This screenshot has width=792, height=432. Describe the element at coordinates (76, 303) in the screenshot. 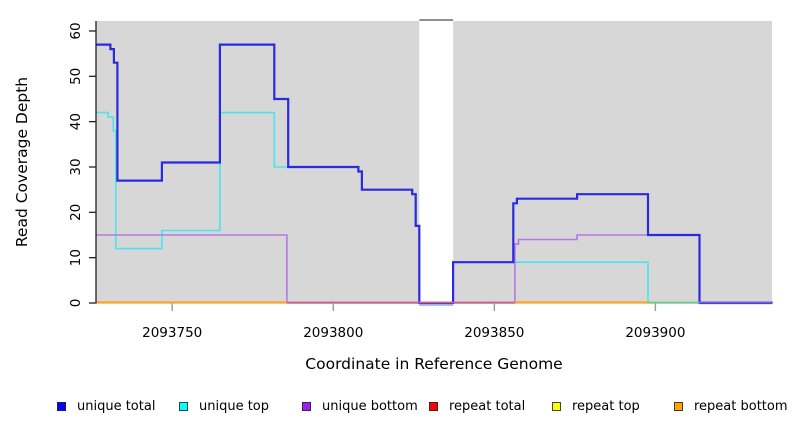

I see `y-tick-label: 0` at that location.